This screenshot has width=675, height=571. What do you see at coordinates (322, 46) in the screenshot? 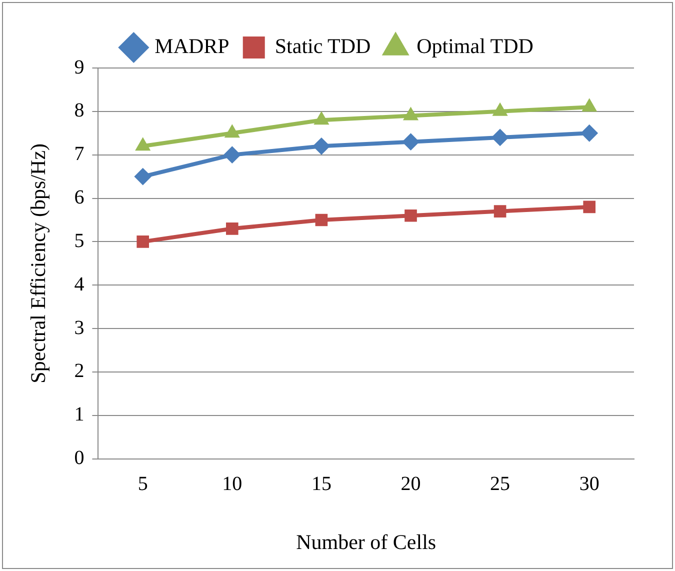
I see `legend-label: Static TDD` at bounding box center [322, 46].